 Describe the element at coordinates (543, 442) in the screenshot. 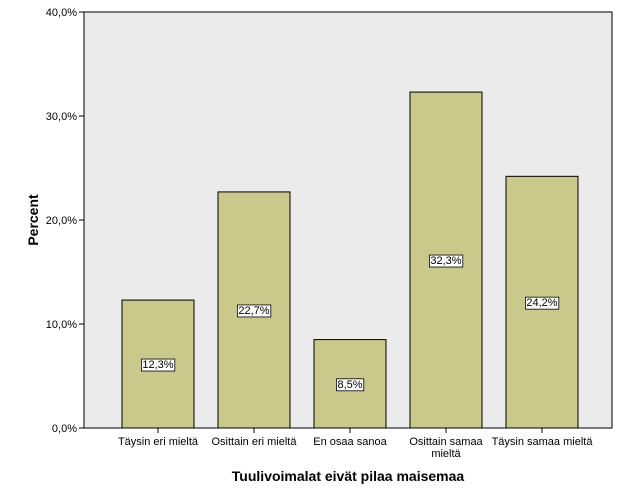

I see `x-tick-label: Täysin samaa mieltä` at that location.